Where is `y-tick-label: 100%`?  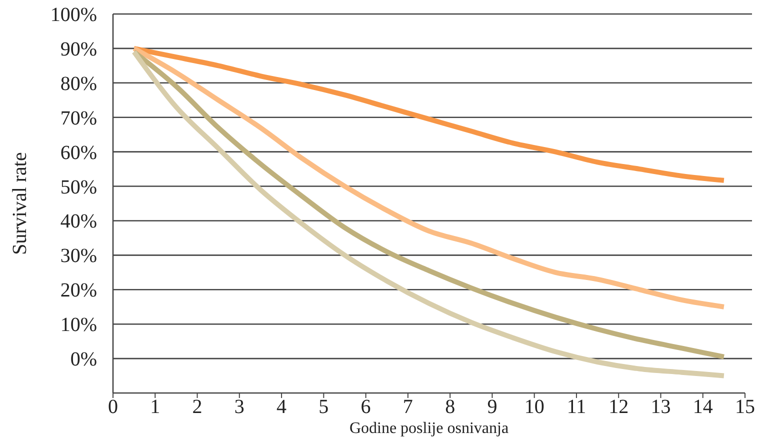 y-tick-label: 100% is located at coordinates (73, 15).